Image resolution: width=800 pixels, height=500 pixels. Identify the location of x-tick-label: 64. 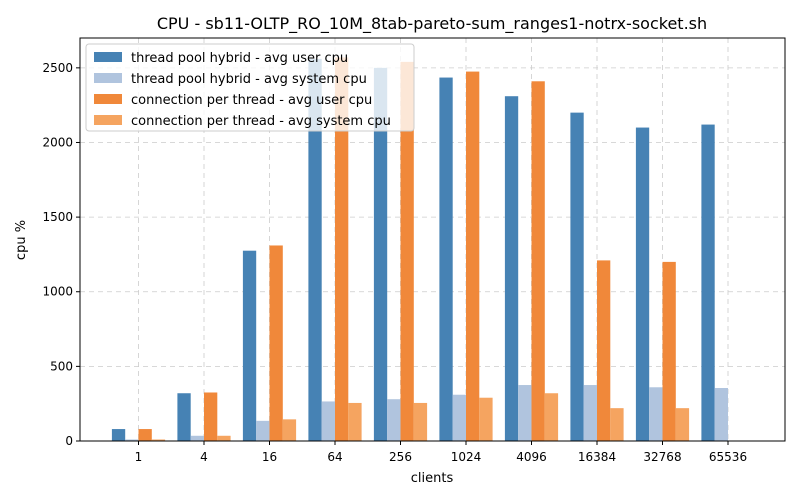
(334, 457).